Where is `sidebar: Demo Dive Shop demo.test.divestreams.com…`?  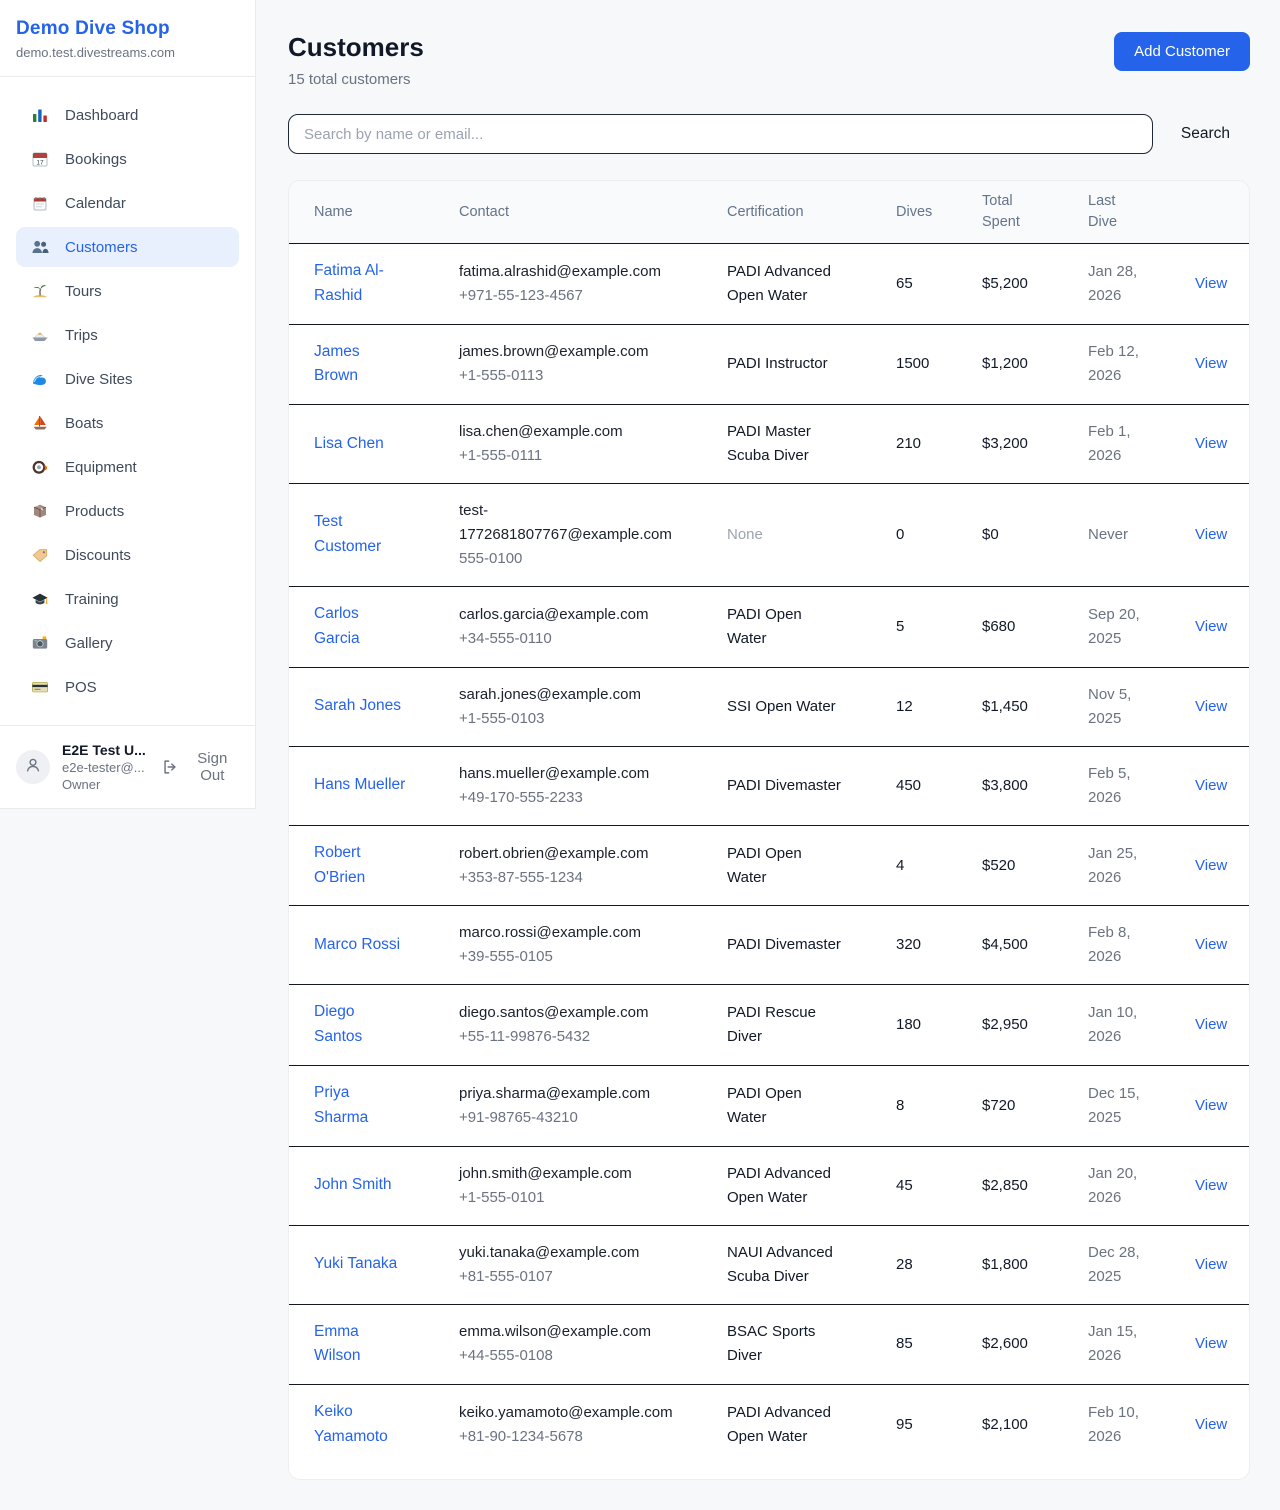
sidebar: Demo Dive Shop demo.test.divestreams.com… is located at coordinates (128, 404).